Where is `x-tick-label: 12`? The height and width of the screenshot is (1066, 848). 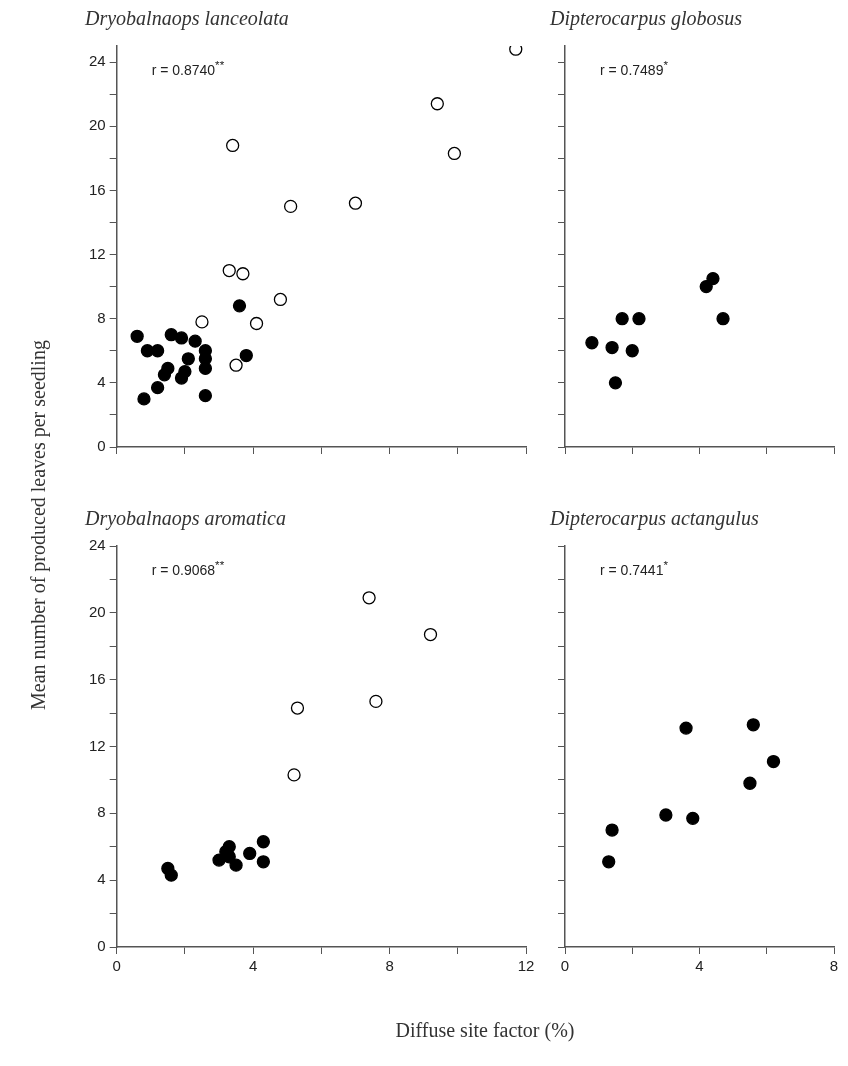 x-tick-label: 12 is located at coordinates (526, 966).